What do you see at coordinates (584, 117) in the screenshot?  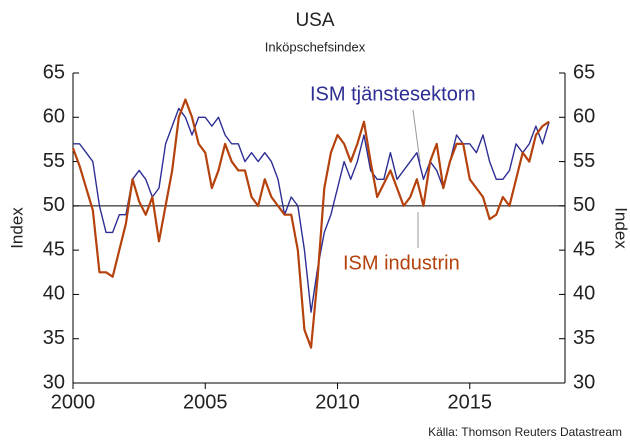 I see `y2-tick-label: 60` at bounding box center [584, 117].